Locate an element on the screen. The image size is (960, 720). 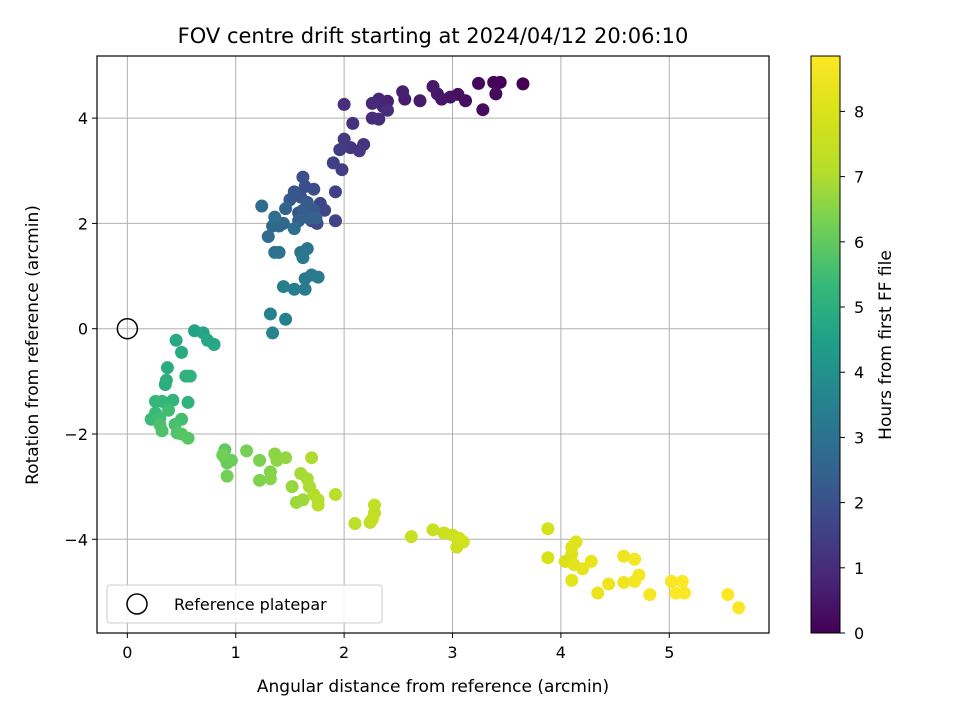
y-tick-label: 2 is located at coordinates (83, 223).